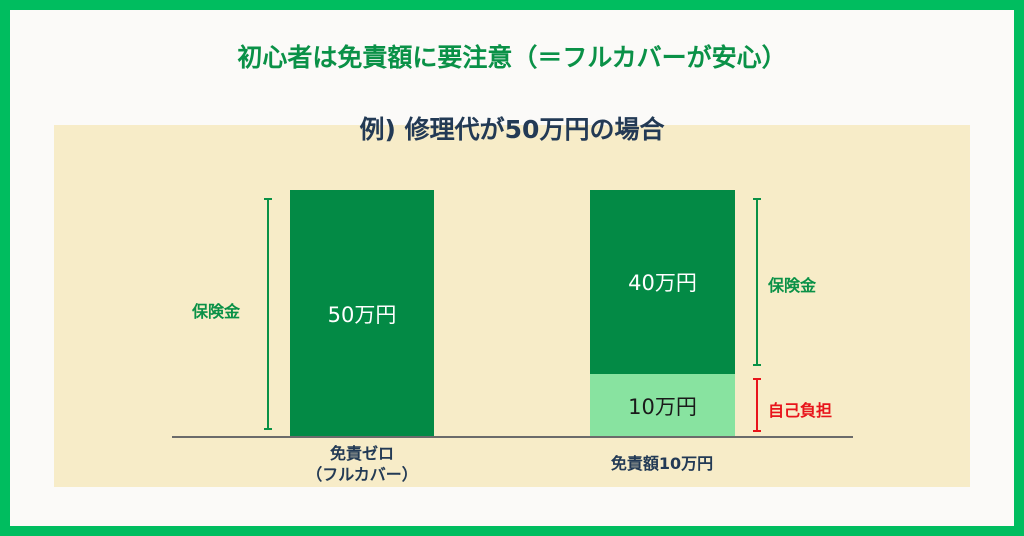  What do you see at coordinates (800, 410) in the screenshot?
I see `self-pay-label: 自己負担` at bounding box center [800, 410].